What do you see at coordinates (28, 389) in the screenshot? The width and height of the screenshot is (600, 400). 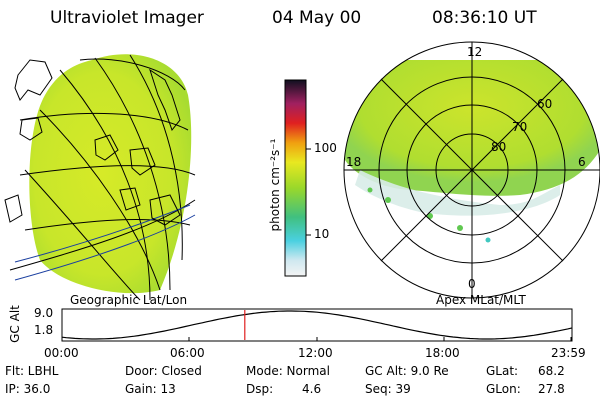 I see `ip-info: IP: 36.0` at bounding box center [28, 389].